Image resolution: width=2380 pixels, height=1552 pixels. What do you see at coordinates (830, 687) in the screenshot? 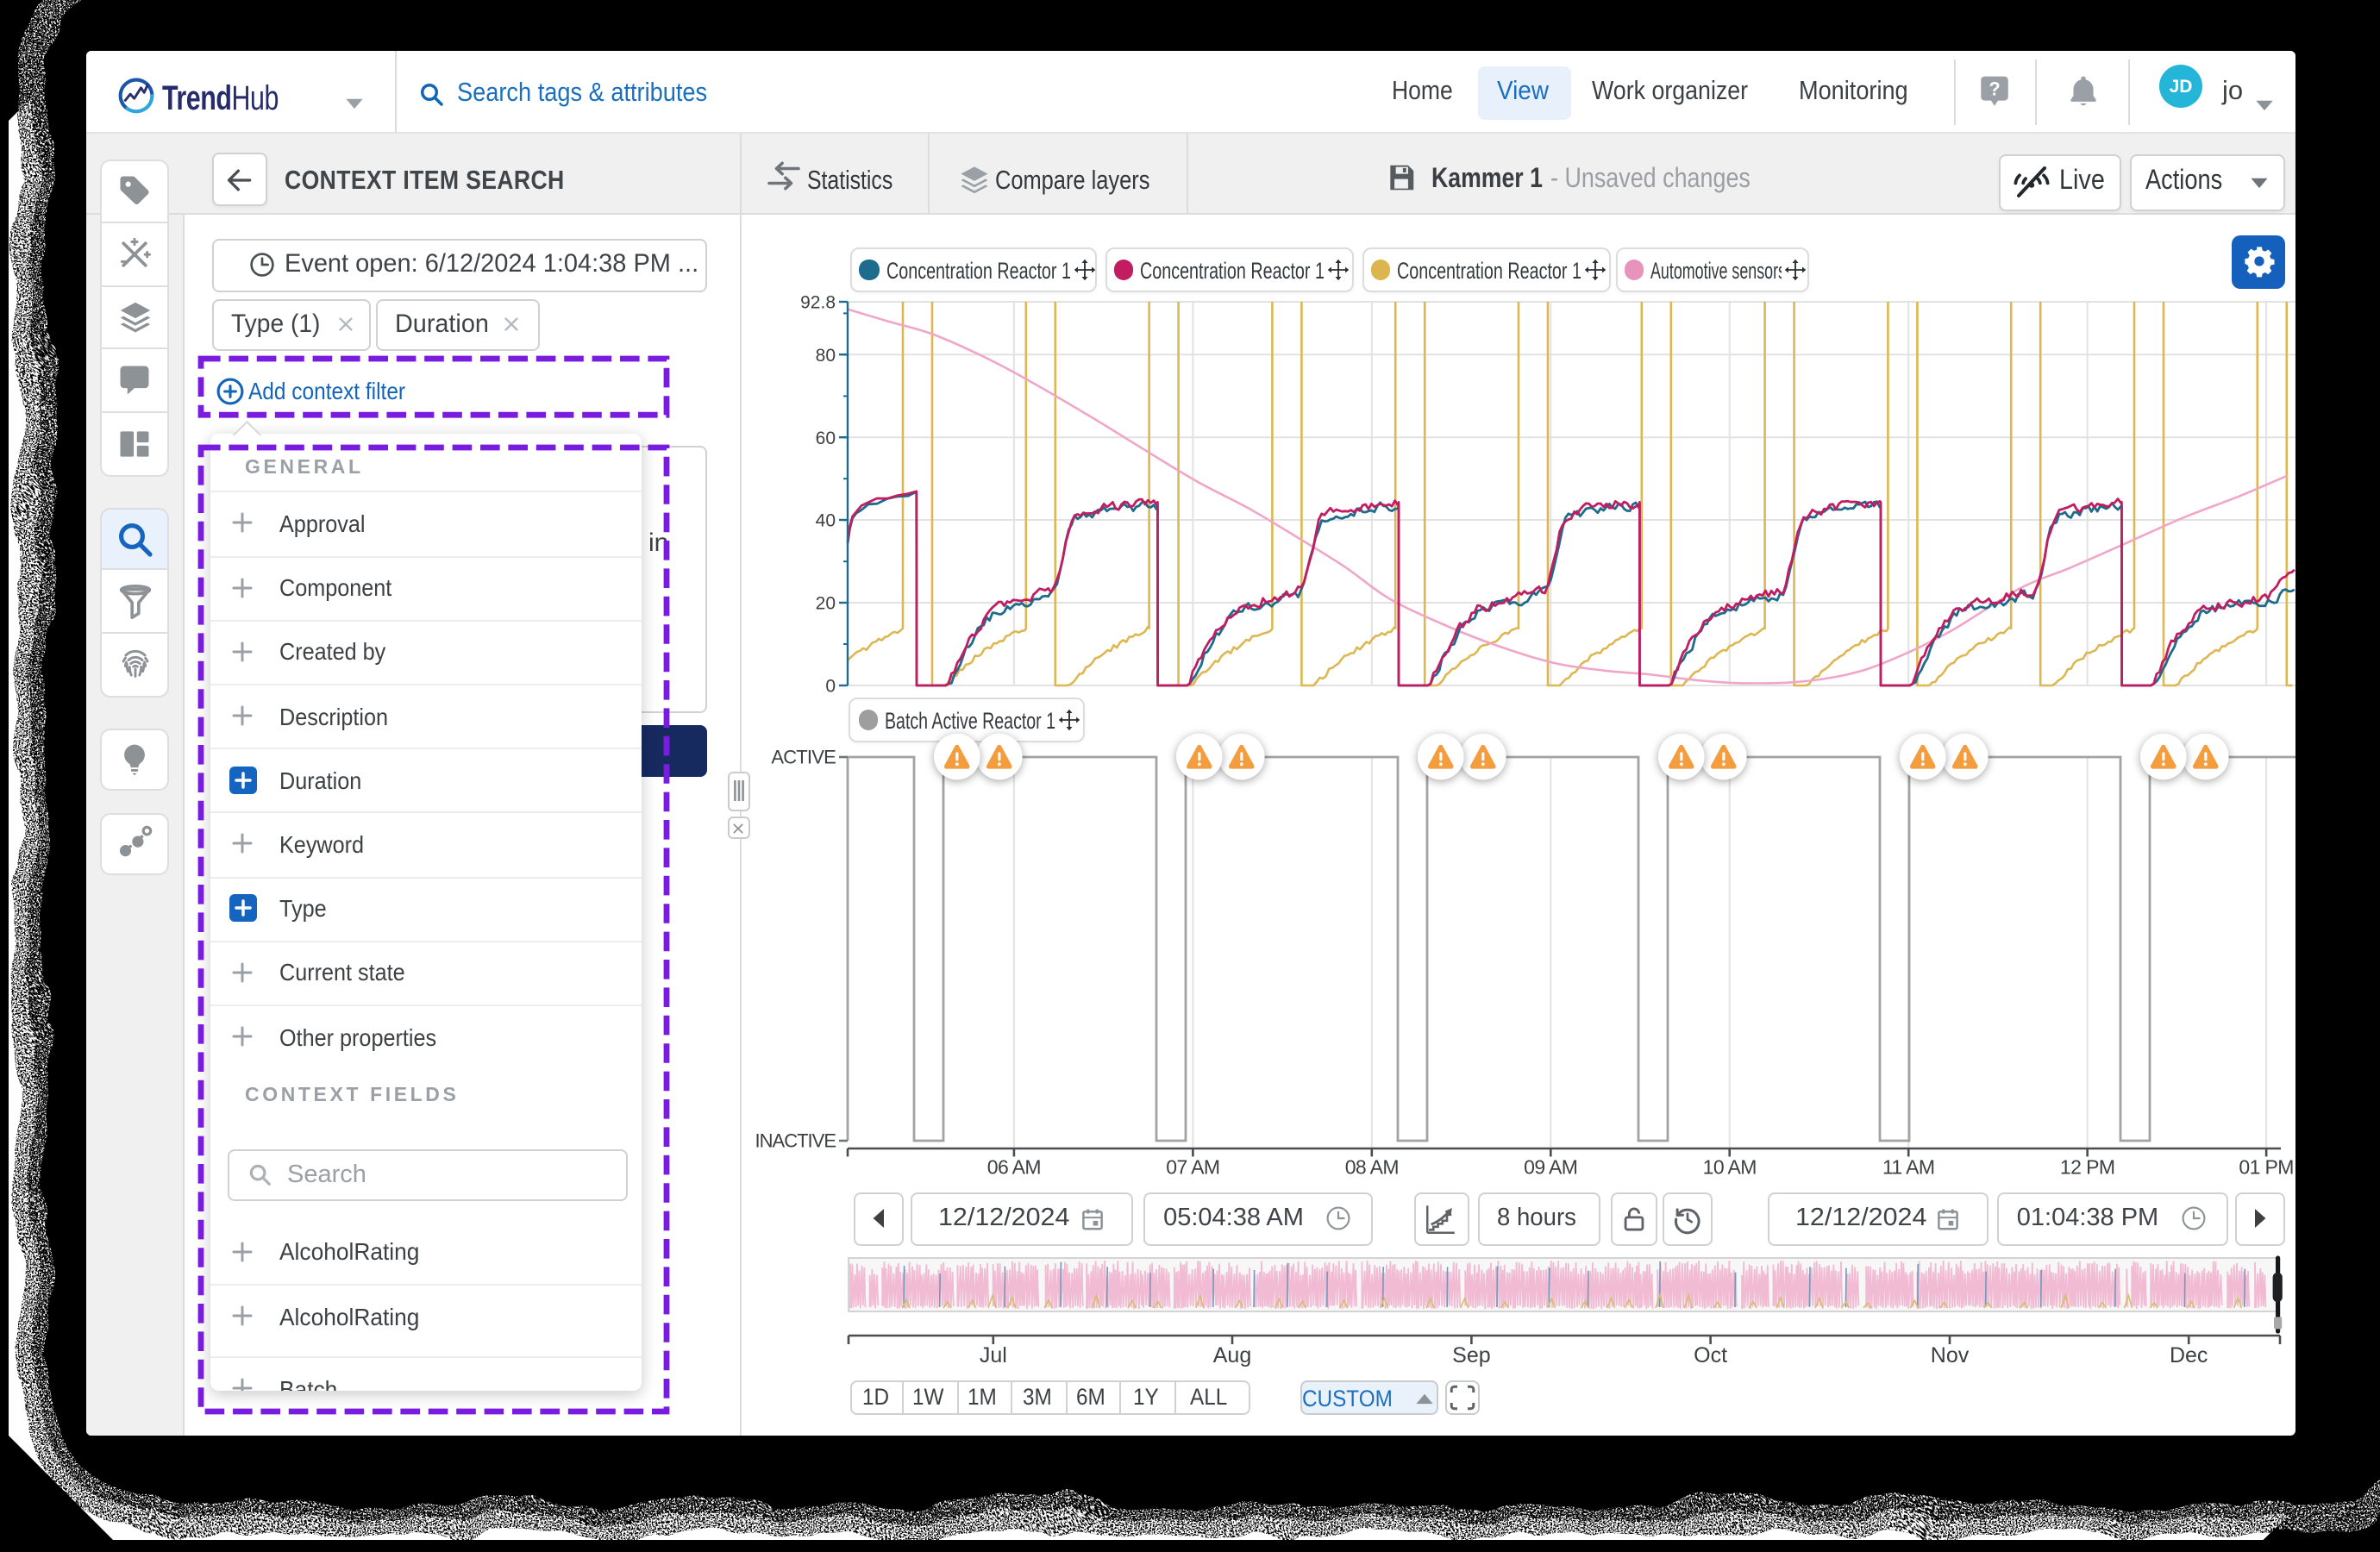
I see `svg-text: 0` at bounding box center [830, 687].